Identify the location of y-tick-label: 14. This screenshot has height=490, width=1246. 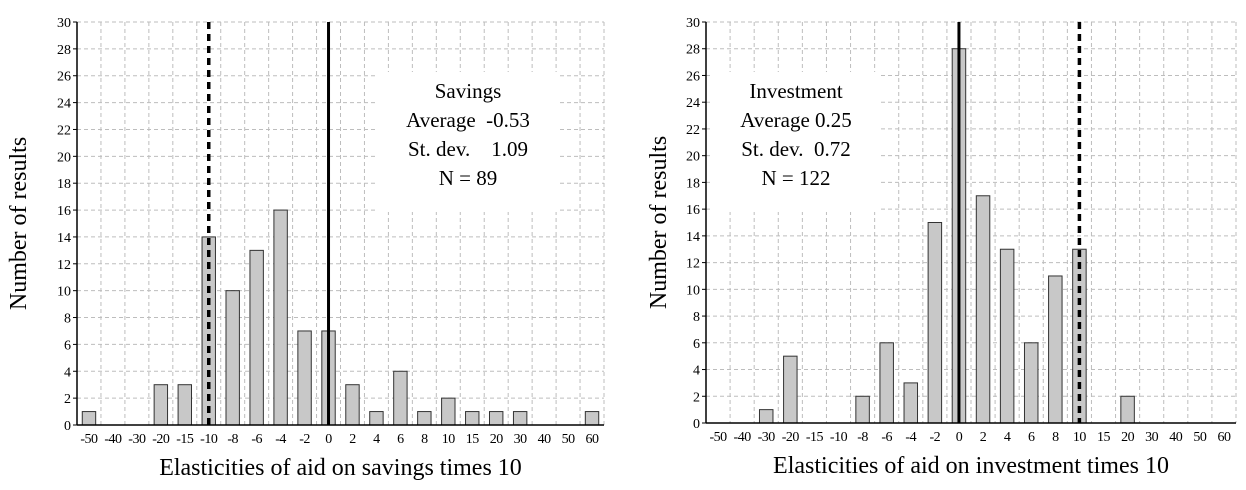
(693, 237).